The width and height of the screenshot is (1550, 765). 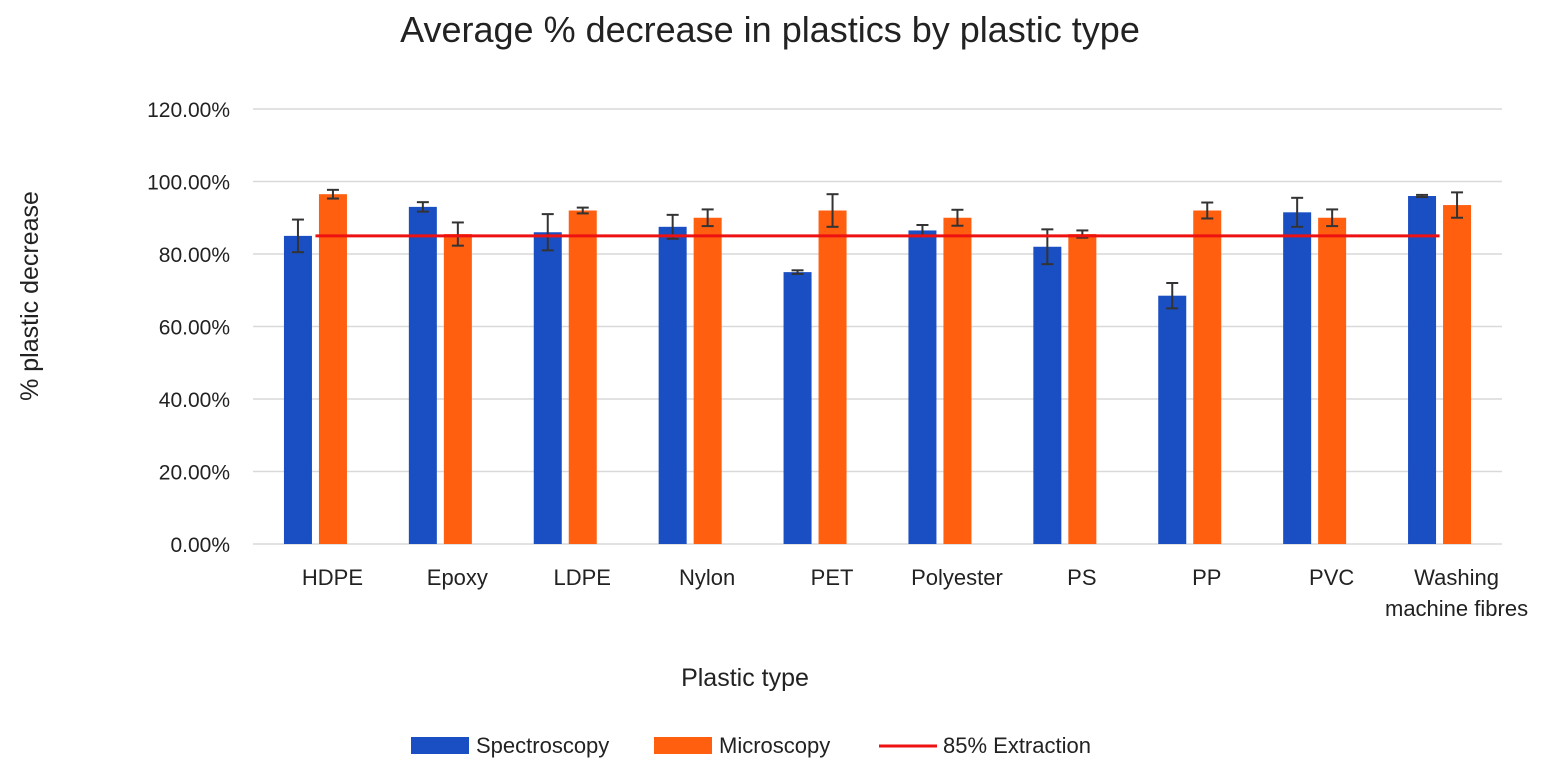 I want to click on x-tick-label: PVC, so click(x=1331, y=577).